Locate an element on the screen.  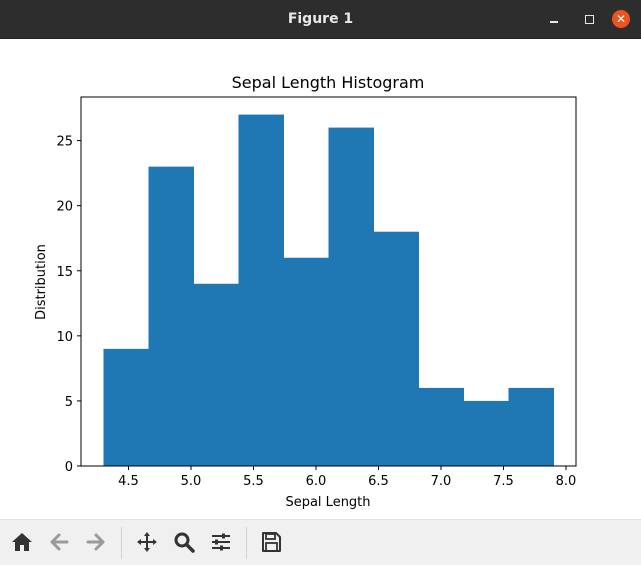
configure-subplots-button is located at coordinates (221, 542).